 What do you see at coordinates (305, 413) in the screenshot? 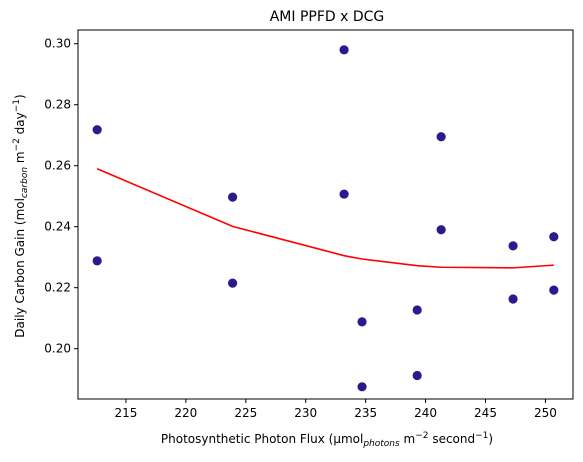
I see `x-tick-label: 230` at bounding box center [305, 413].